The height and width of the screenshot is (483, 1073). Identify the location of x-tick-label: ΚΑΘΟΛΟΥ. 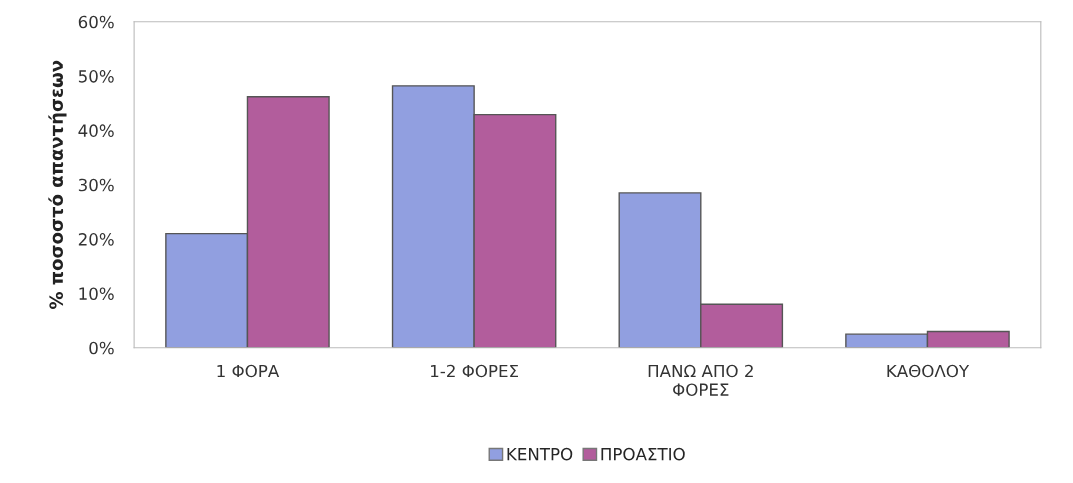
(928, 371).